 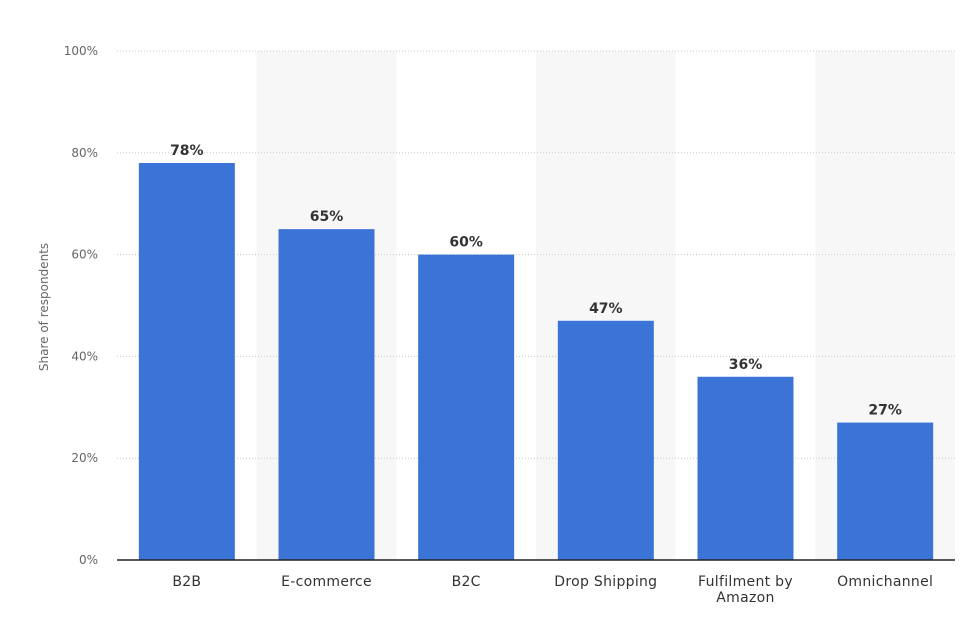 I want to click on y-tick-label: 60%, so click(x=84, y=255).